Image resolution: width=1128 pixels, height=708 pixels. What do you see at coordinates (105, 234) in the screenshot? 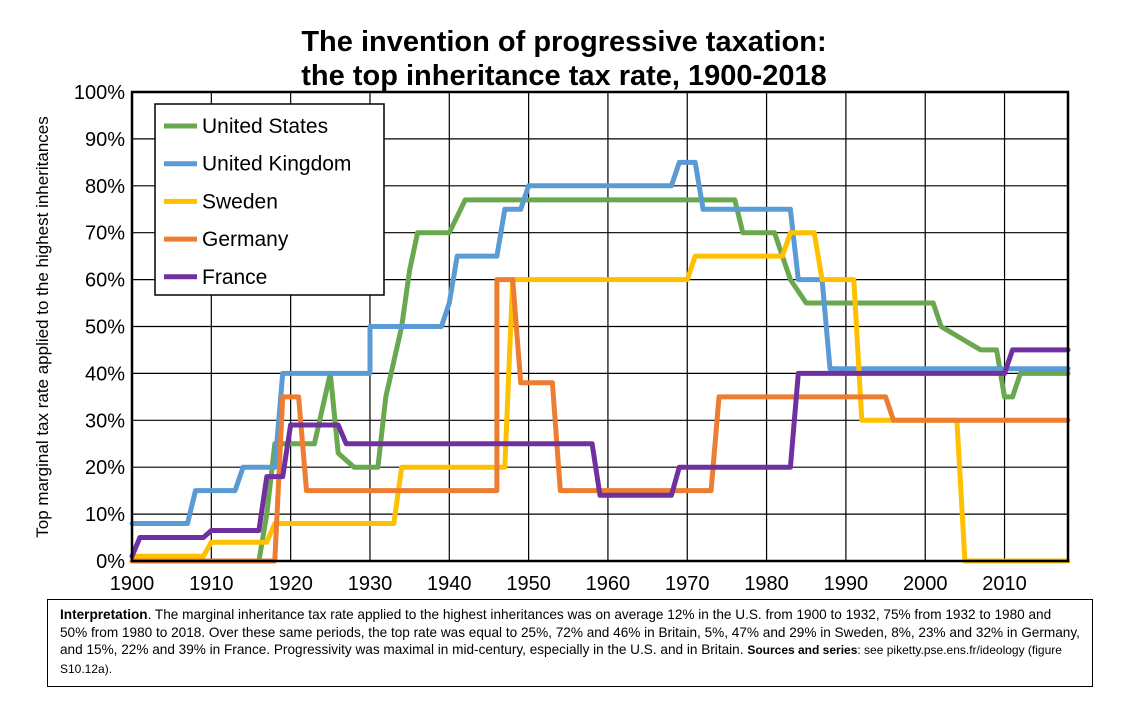
I see `y-tick-label: 70%` at bounding box center [105, 234].